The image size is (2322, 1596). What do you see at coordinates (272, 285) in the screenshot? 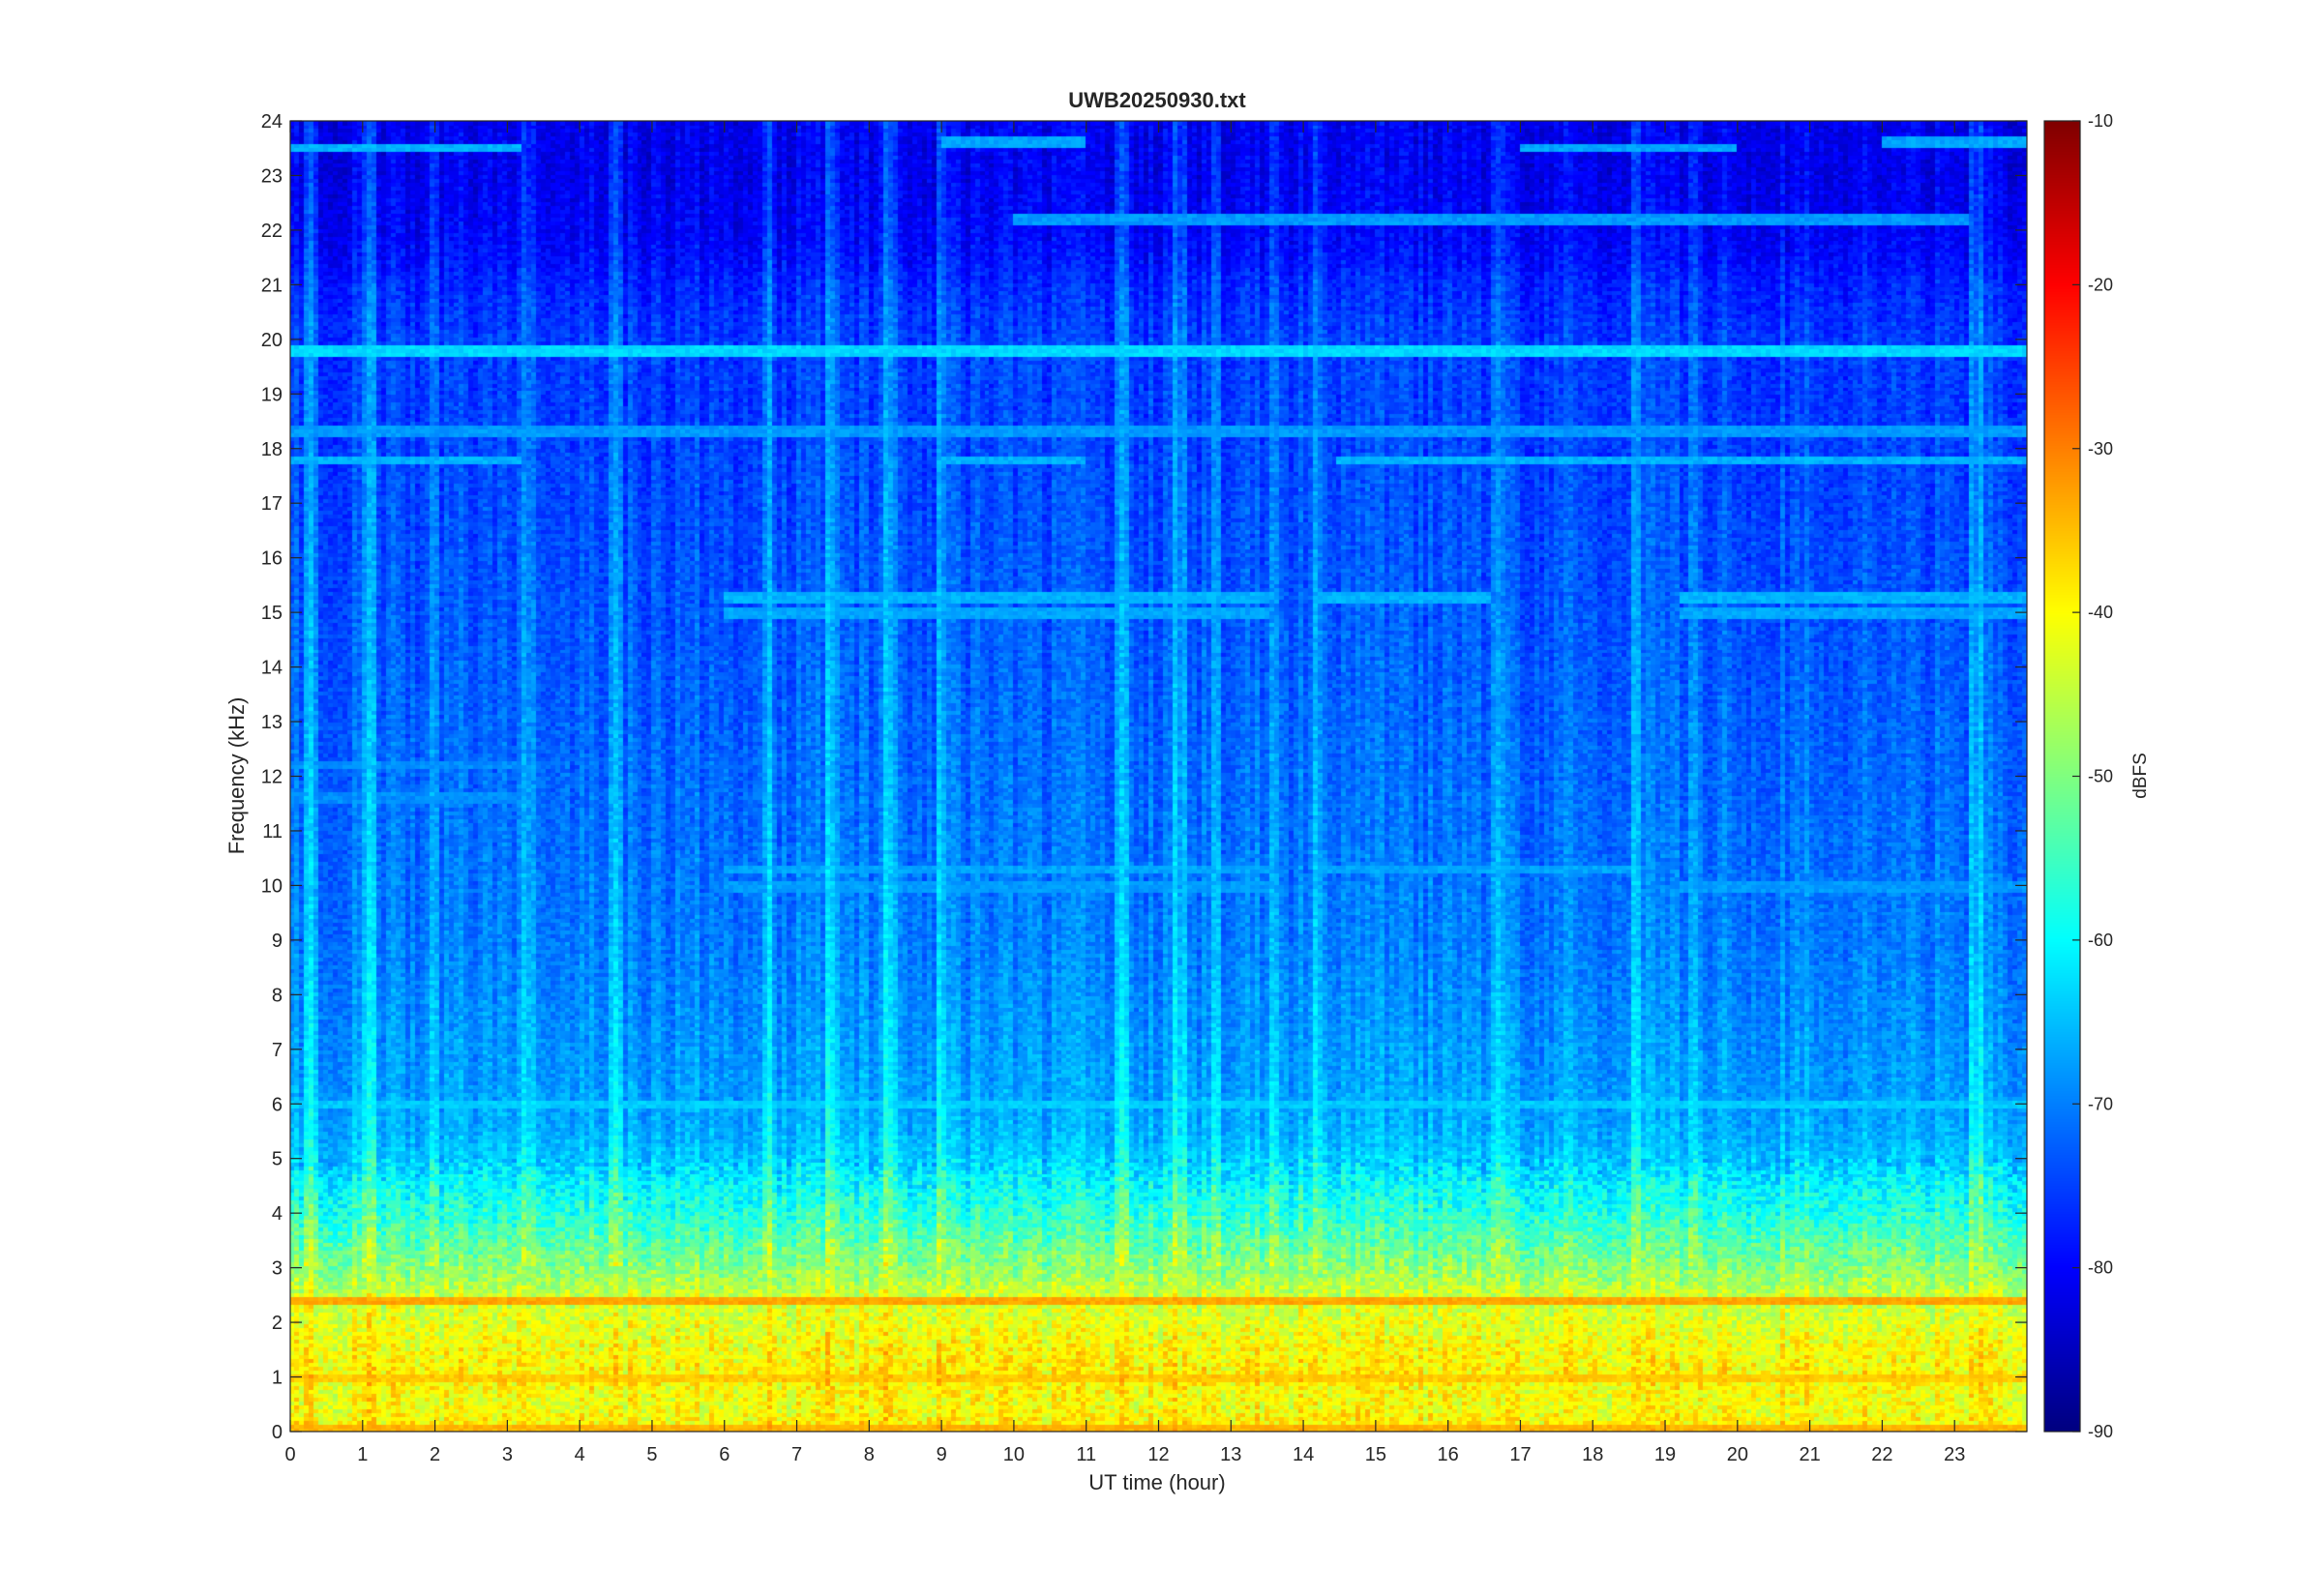
I see `y-tick-label: 21` at bounding box center [272, 285].